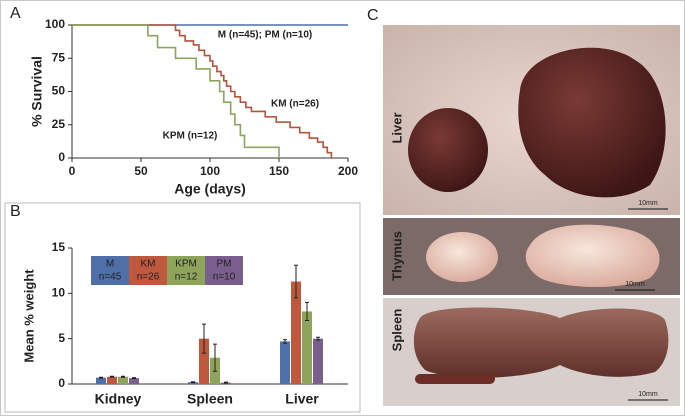 The image size is (685, 416). Describe the element at coordinates (279, 171) in the screenshot. I see `x-tick-label: 150` at that location.